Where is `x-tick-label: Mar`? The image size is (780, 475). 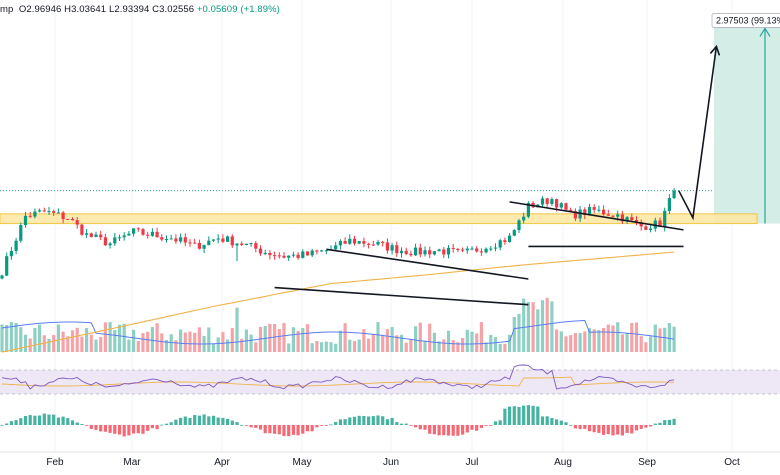 x-tick-label: Mar is located at coordinates (132, 462).